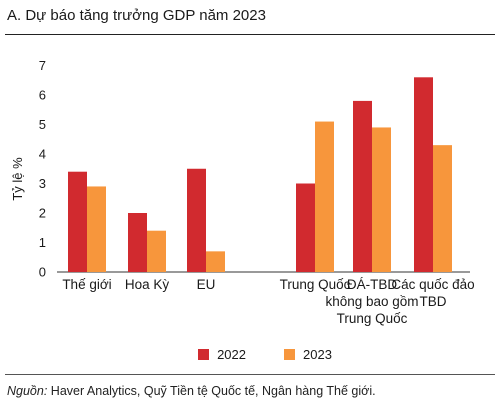 The height and width of the screenshot is (412, 500). What do you see at coordinates (250, 354) in the screenshot?
I see `legend: 2022 2023` at bounding box center [250, 354].